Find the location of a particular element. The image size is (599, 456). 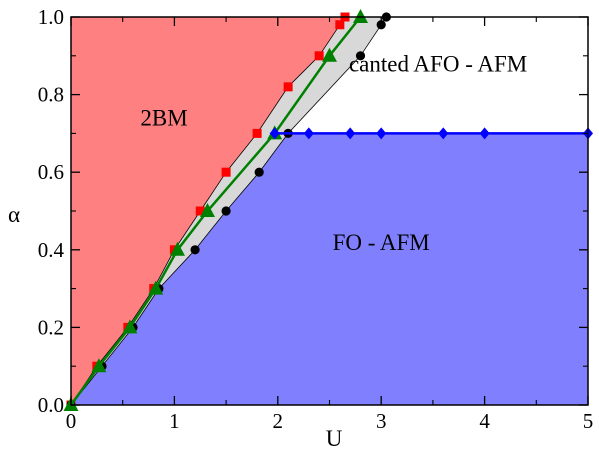

y-tick-label: 0.2 is located at coordinates (51, 327).